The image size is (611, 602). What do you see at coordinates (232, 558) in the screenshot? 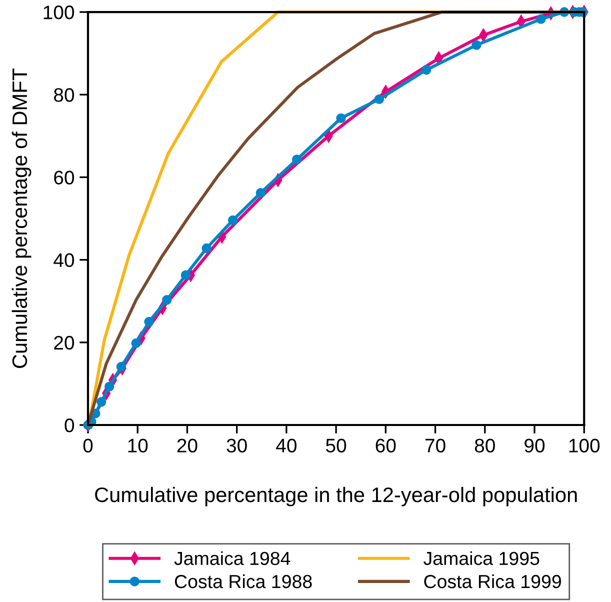
I see `legend-label: Jamaica 1984` at bounding box center [232, 558].